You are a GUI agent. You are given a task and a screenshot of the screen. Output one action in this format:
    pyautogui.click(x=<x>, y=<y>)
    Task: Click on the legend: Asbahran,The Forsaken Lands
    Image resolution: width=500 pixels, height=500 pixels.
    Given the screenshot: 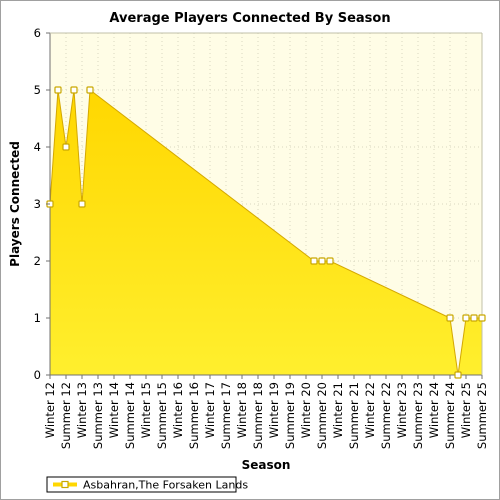 What is the action you would take?
    pyautogui.click(x=147, y=484)
    